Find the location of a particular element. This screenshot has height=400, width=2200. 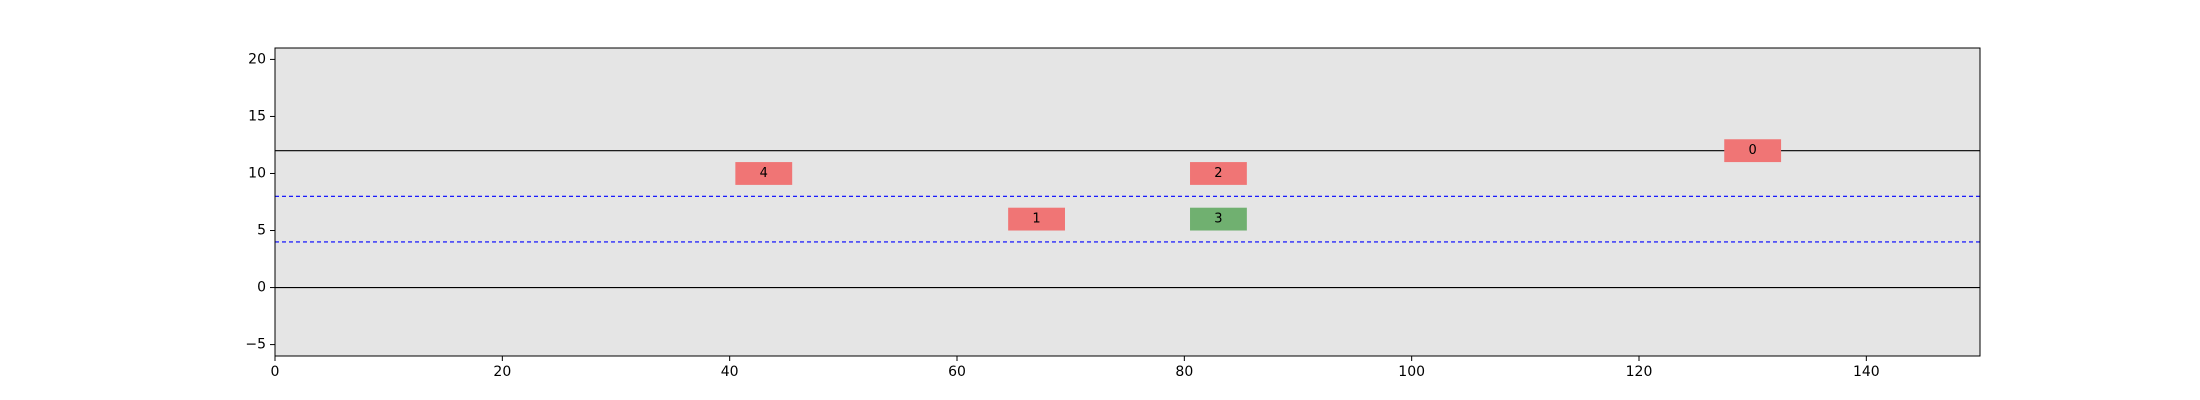

x-tick-label: 60 is located at coordinates (957, 372).